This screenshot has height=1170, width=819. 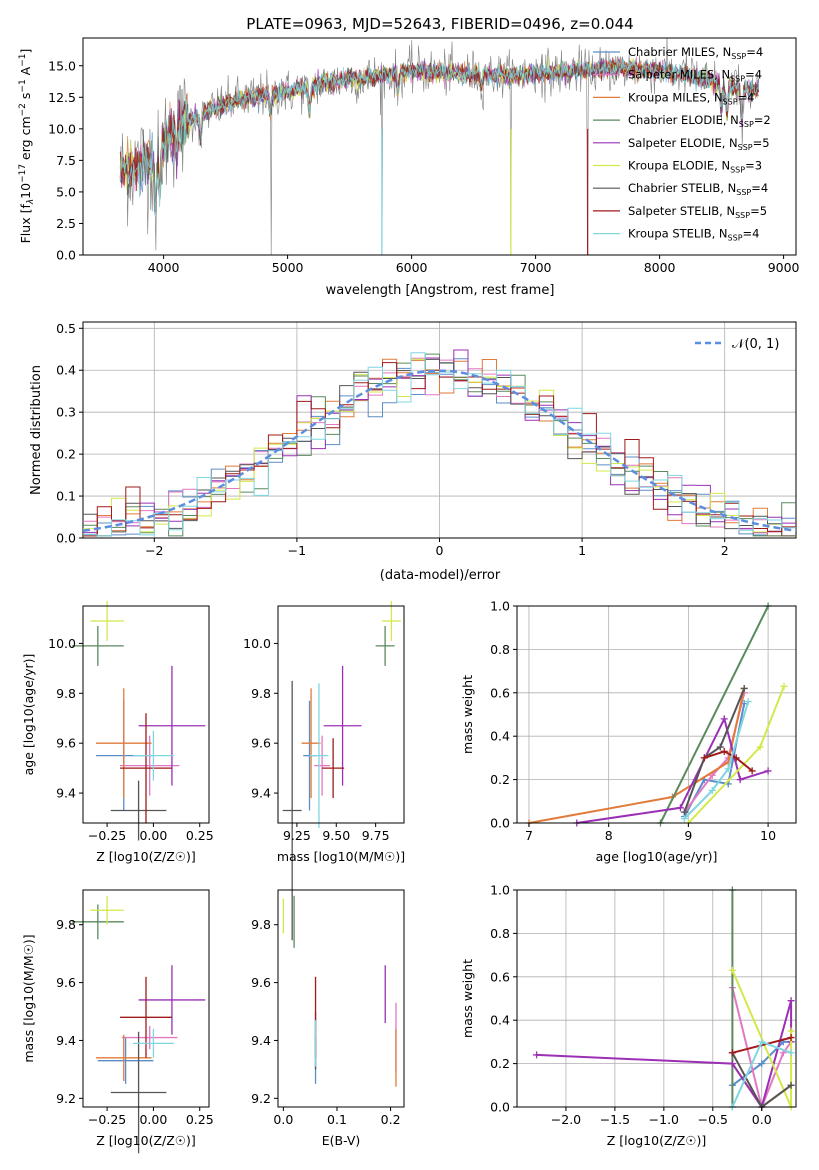 What do you see at coordinates (257, 643) in the screenshot?
I see `y-tick-label: 10.0` at bounding box center [257, 643].